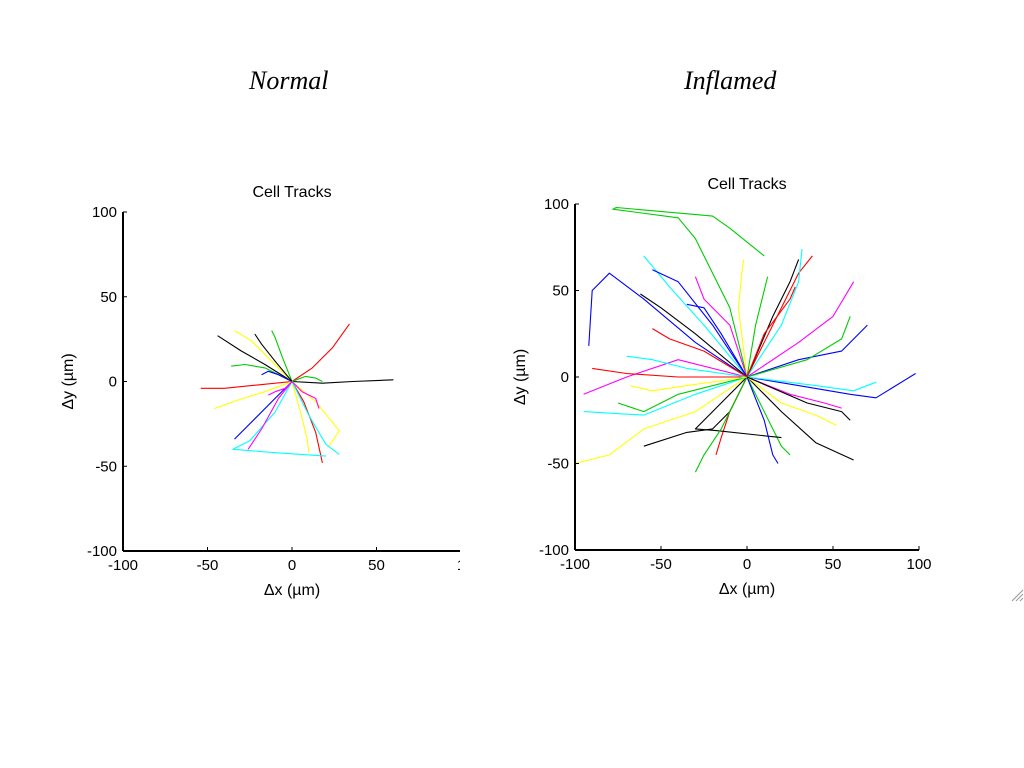  What do you see at coordinates (918, 564) in the screenshot?
I see `x-tick-label: 100` at bounding box center [918, 564].